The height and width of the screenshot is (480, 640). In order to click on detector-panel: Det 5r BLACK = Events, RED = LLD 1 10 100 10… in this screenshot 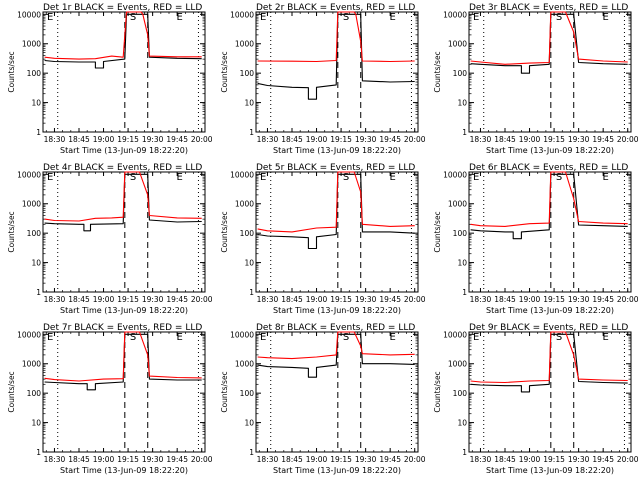, I will do `click(319, 240)`.